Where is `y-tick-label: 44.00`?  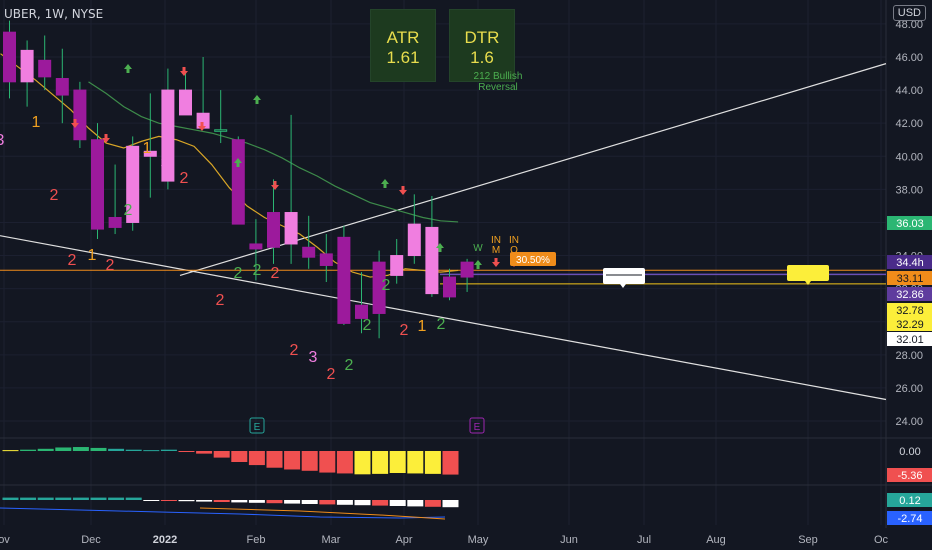 y-tick-label: 44.00 is located at coordinates (909, 91).